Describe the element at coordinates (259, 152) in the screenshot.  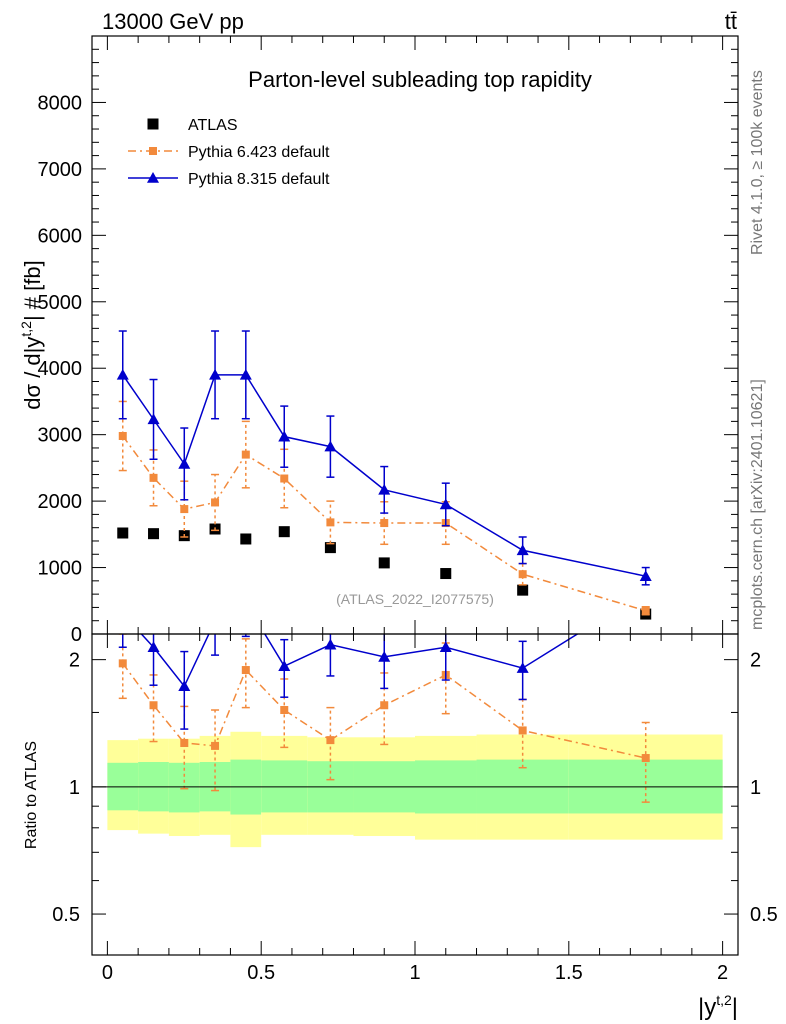
I see `legend-entry: Pythia 6.423 default` at that location.